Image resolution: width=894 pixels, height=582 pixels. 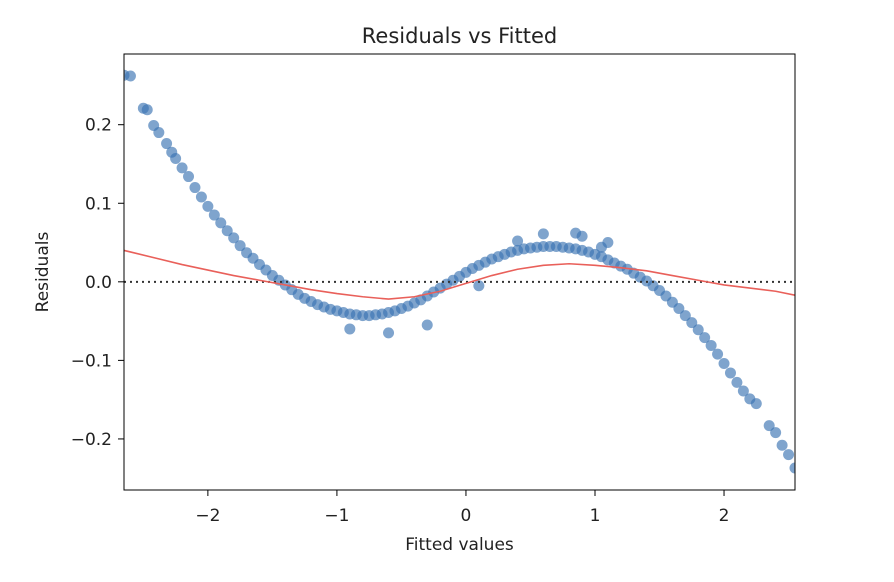 I want to click on y-tick-label: −0.1, so click(x=91, y=361).